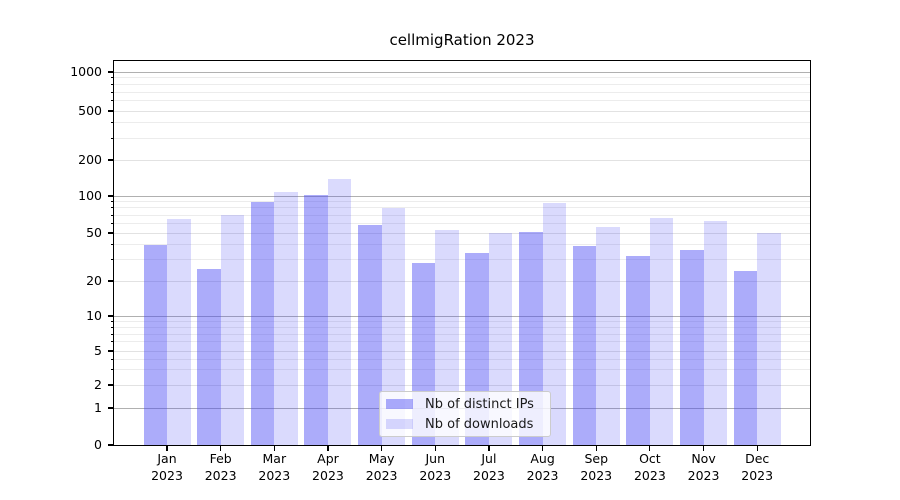 Image resolution: width=900 pixels, height=500 pixels. Describe the element at coordinates (328, 467) in the screenshot. I see `x-tick-label: Apr 2023` at that location.